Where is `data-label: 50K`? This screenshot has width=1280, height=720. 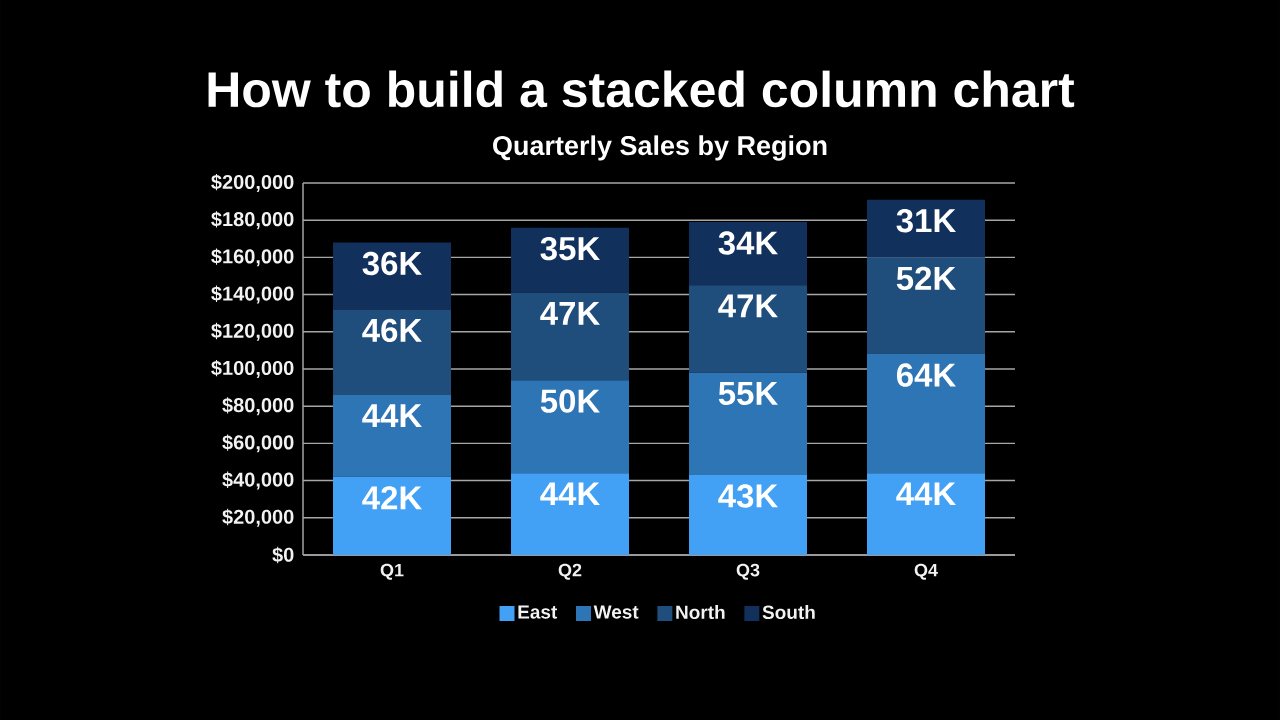 data-label: 50K is located at coordinates (570, 401).